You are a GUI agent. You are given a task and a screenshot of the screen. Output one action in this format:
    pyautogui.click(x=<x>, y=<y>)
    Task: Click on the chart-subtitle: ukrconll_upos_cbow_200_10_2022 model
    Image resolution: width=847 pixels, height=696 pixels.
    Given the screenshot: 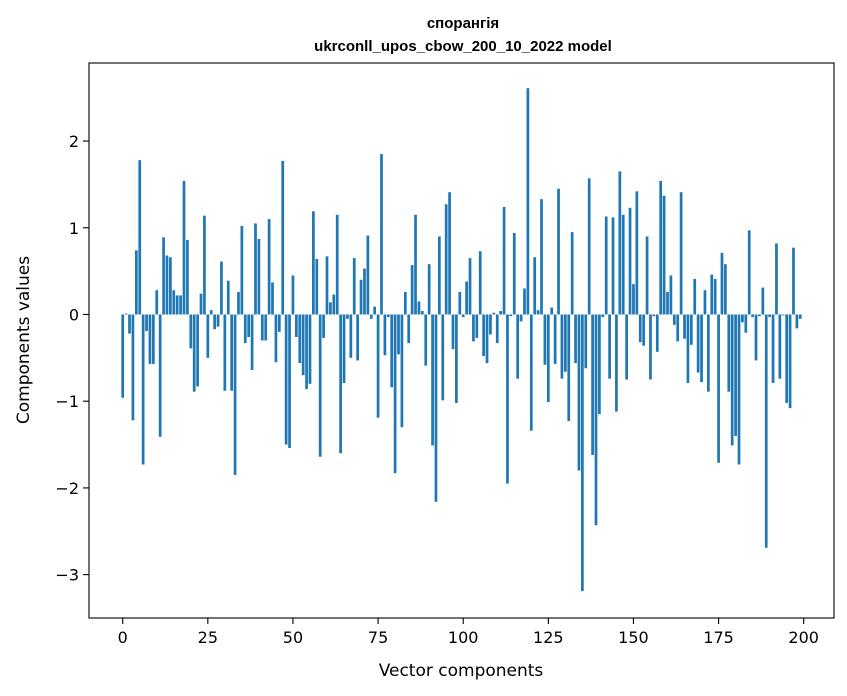 What is the action you would take?
    pyautogui.click(x=463, y=46)
    